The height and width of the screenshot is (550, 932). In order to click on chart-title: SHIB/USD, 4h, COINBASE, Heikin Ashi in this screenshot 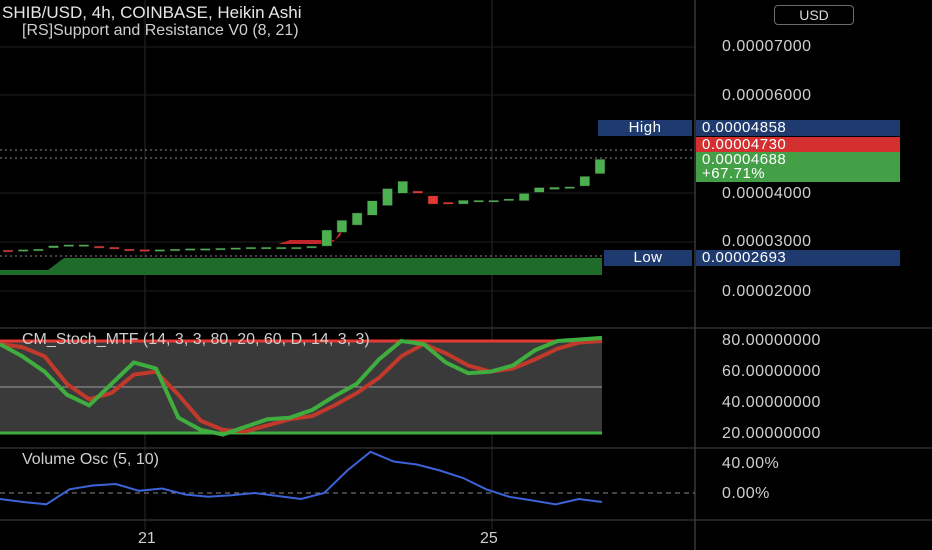, I will do `click(152, 12)`.